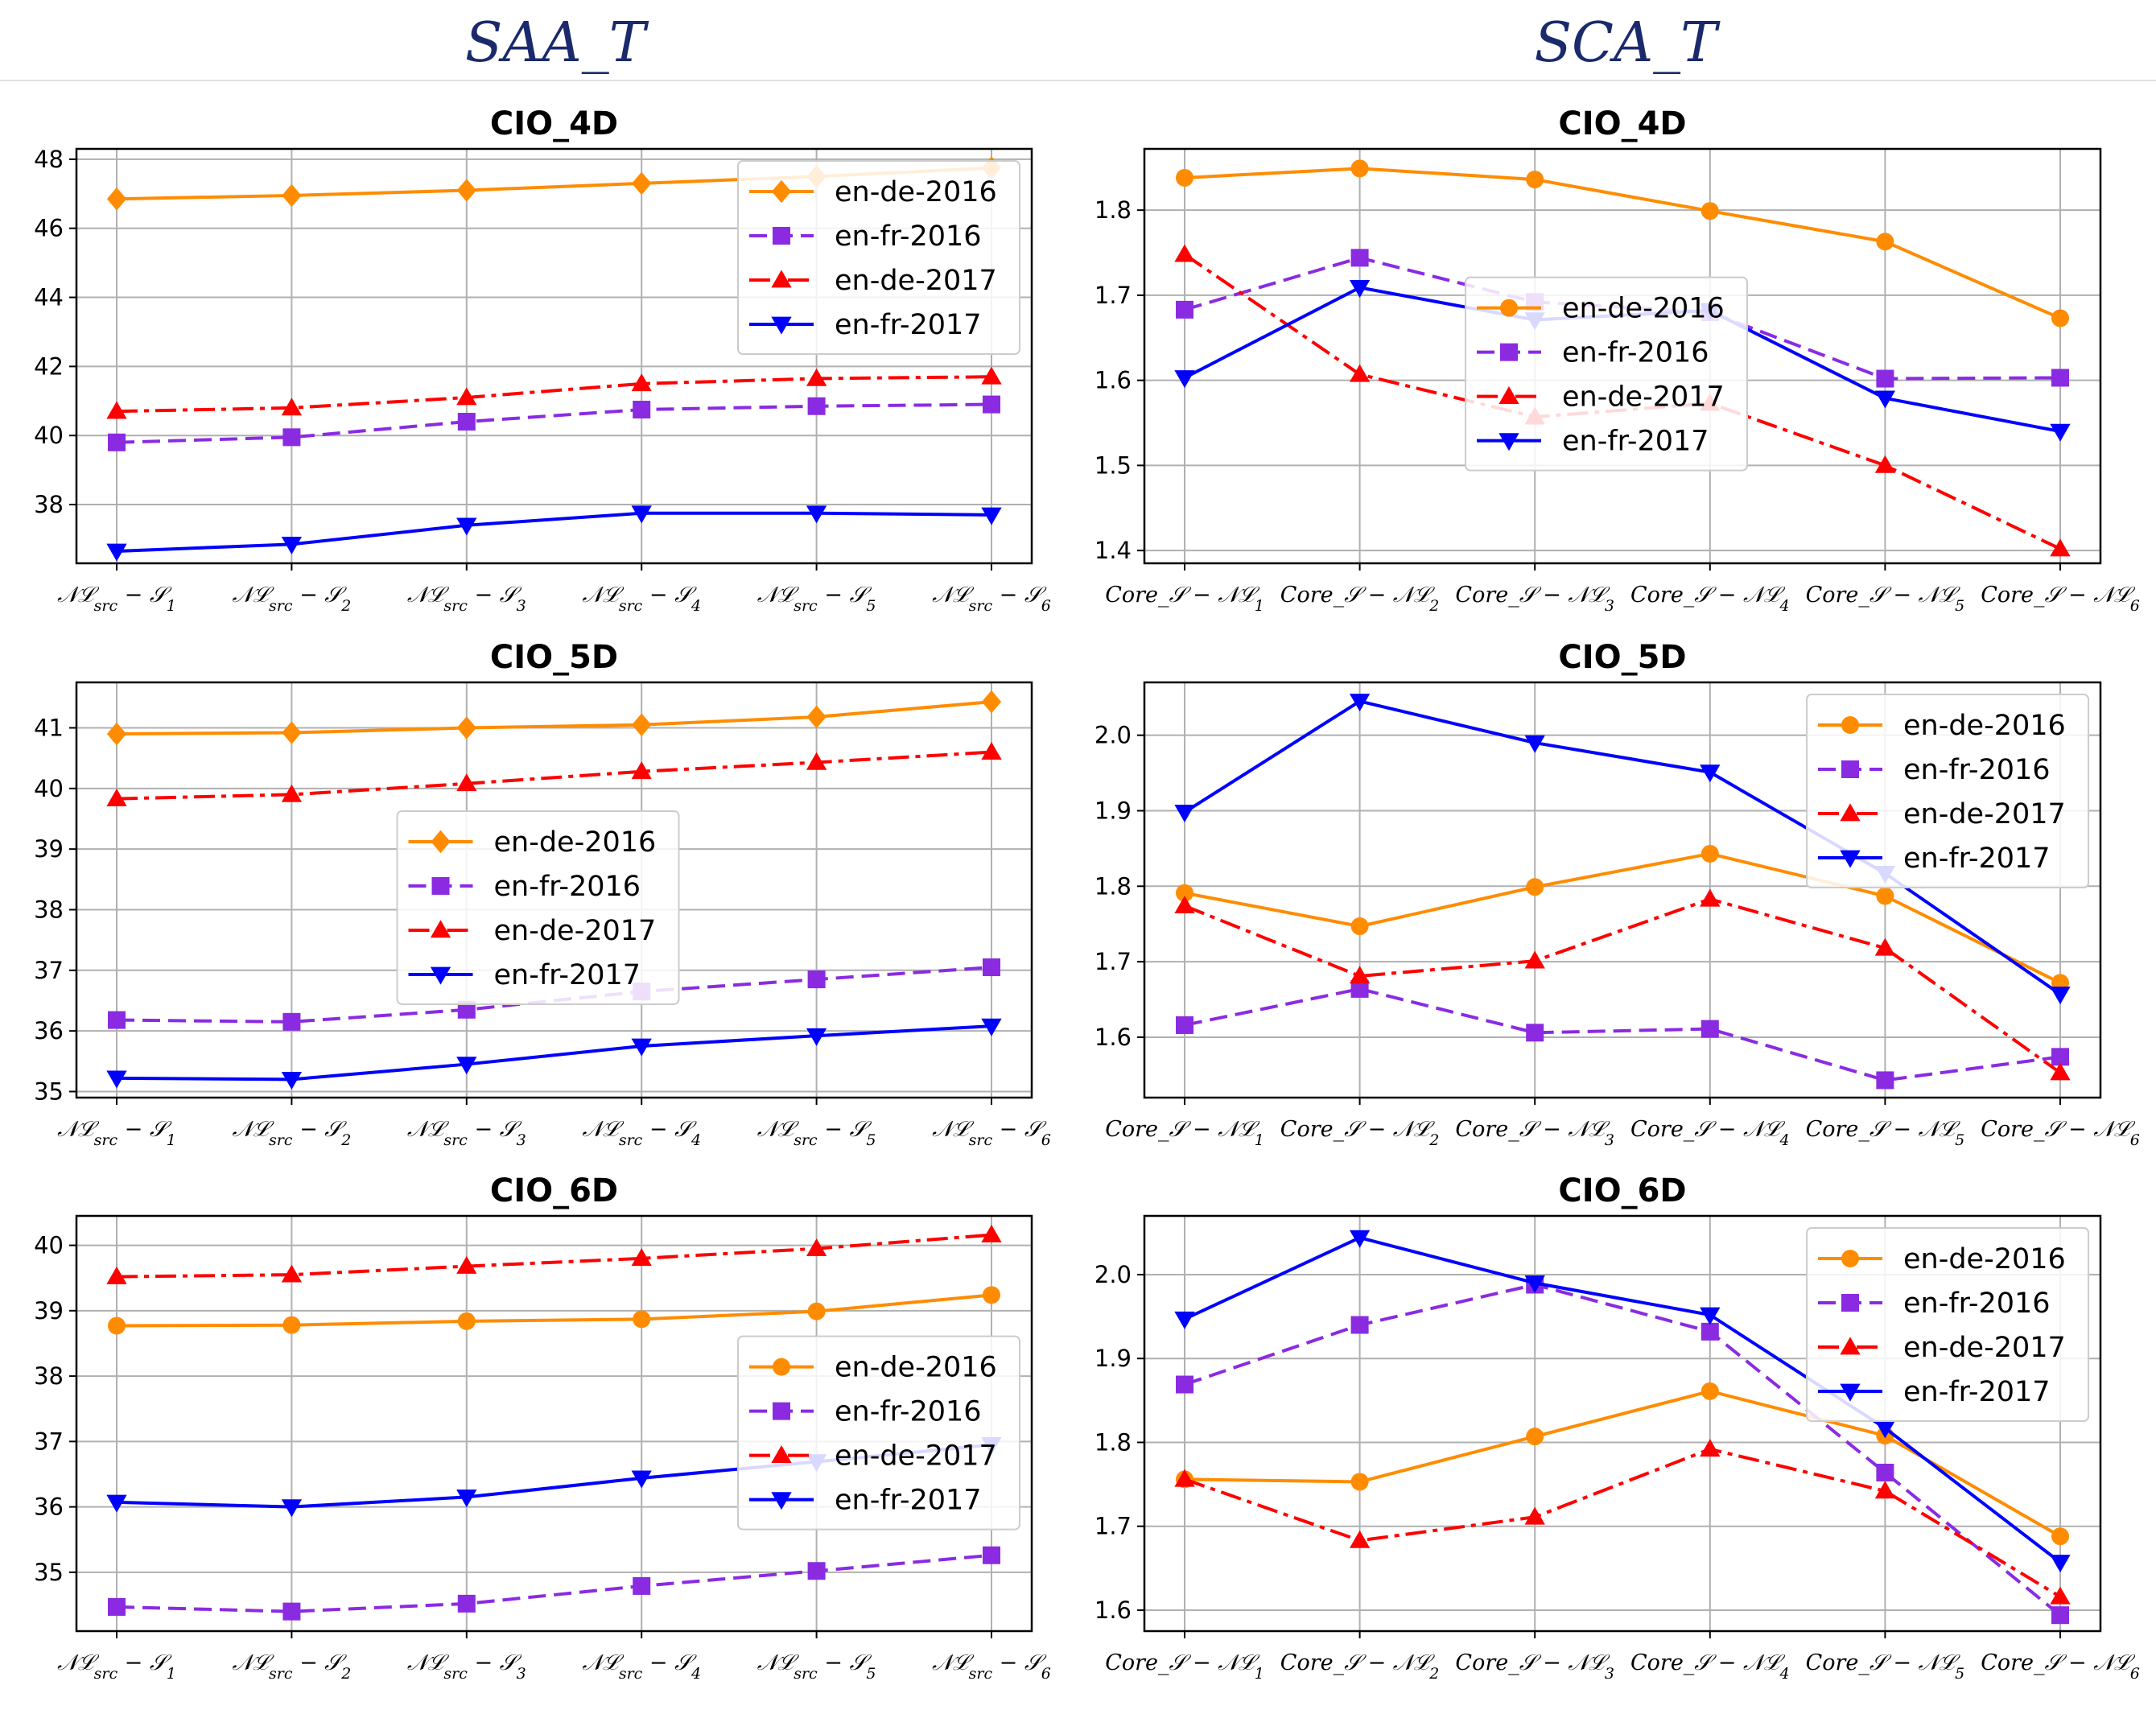  Describe the element at coordinates (1885, 599) in the screenshot. I see `x-tick-label: Core_𝒮 − 𝒩ℒ5` at that location.